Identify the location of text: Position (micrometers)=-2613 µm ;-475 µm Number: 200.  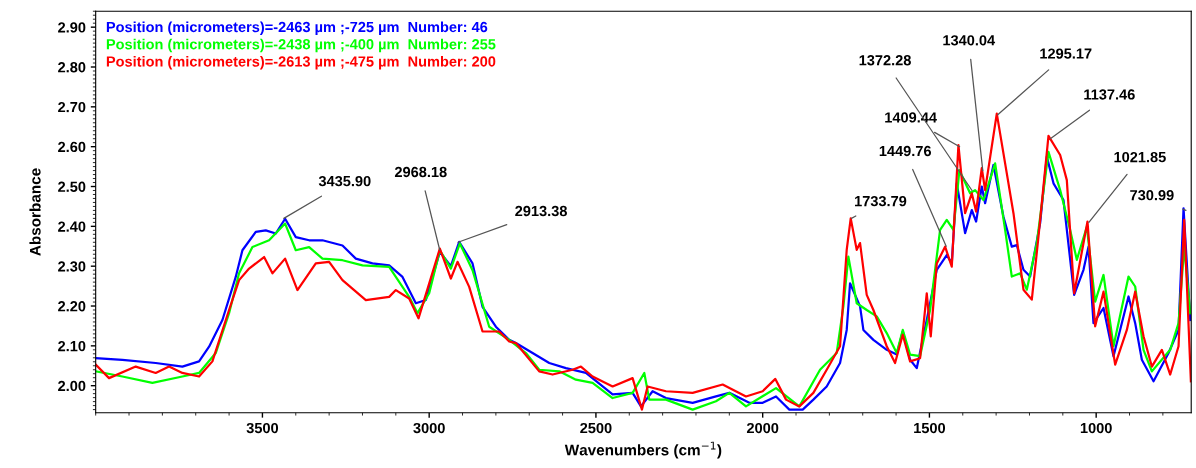
(301, 62).